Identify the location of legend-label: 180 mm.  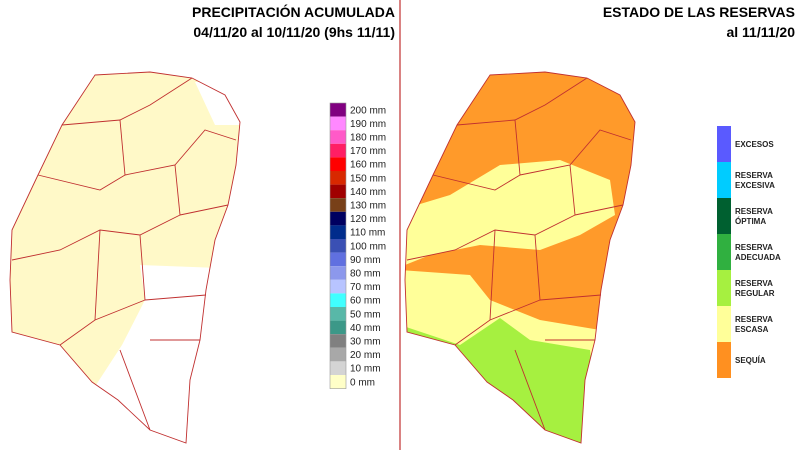
(368, 138).